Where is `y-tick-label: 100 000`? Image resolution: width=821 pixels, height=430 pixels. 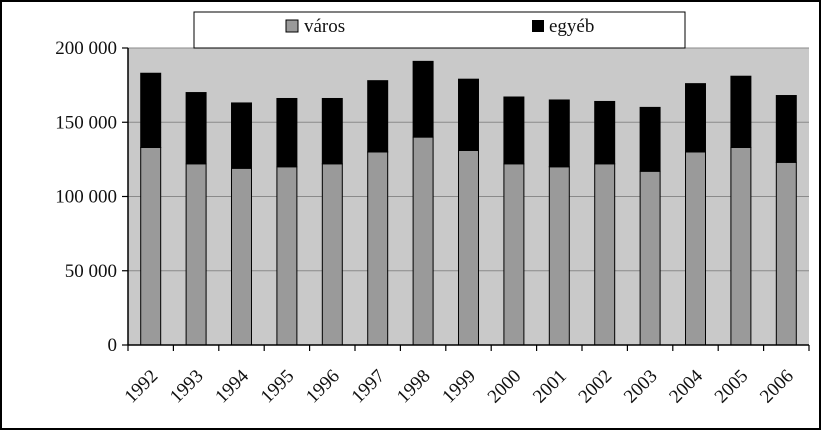 y-tick-label: 100 000 is located at coordinates (86, 197).